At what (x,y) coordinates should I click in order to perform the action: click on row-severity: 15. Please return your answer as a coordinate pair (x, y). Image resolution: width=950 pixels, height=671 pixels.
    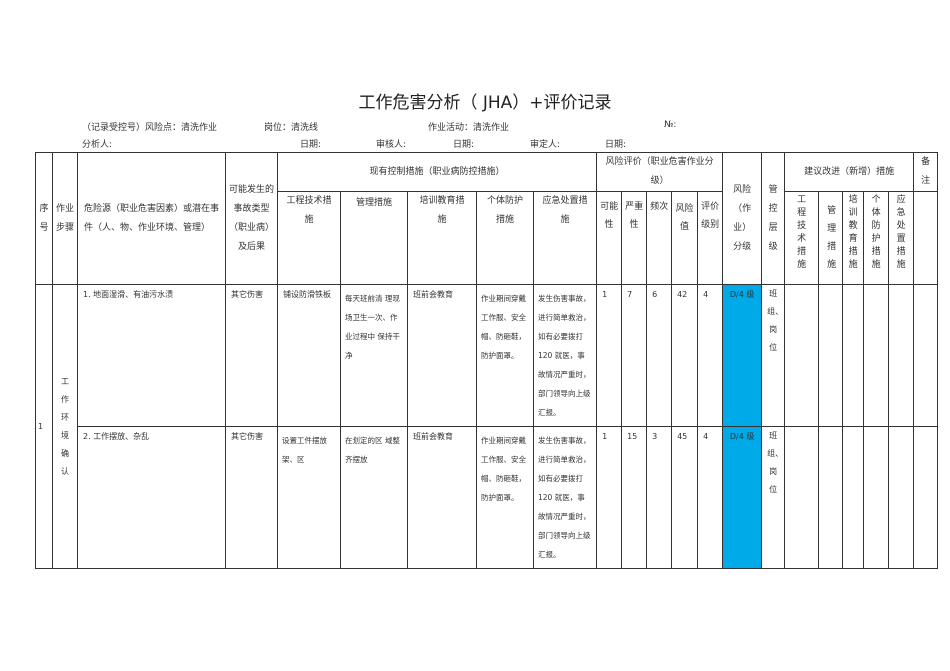
    Looking at the image, I should click on (634, 497).